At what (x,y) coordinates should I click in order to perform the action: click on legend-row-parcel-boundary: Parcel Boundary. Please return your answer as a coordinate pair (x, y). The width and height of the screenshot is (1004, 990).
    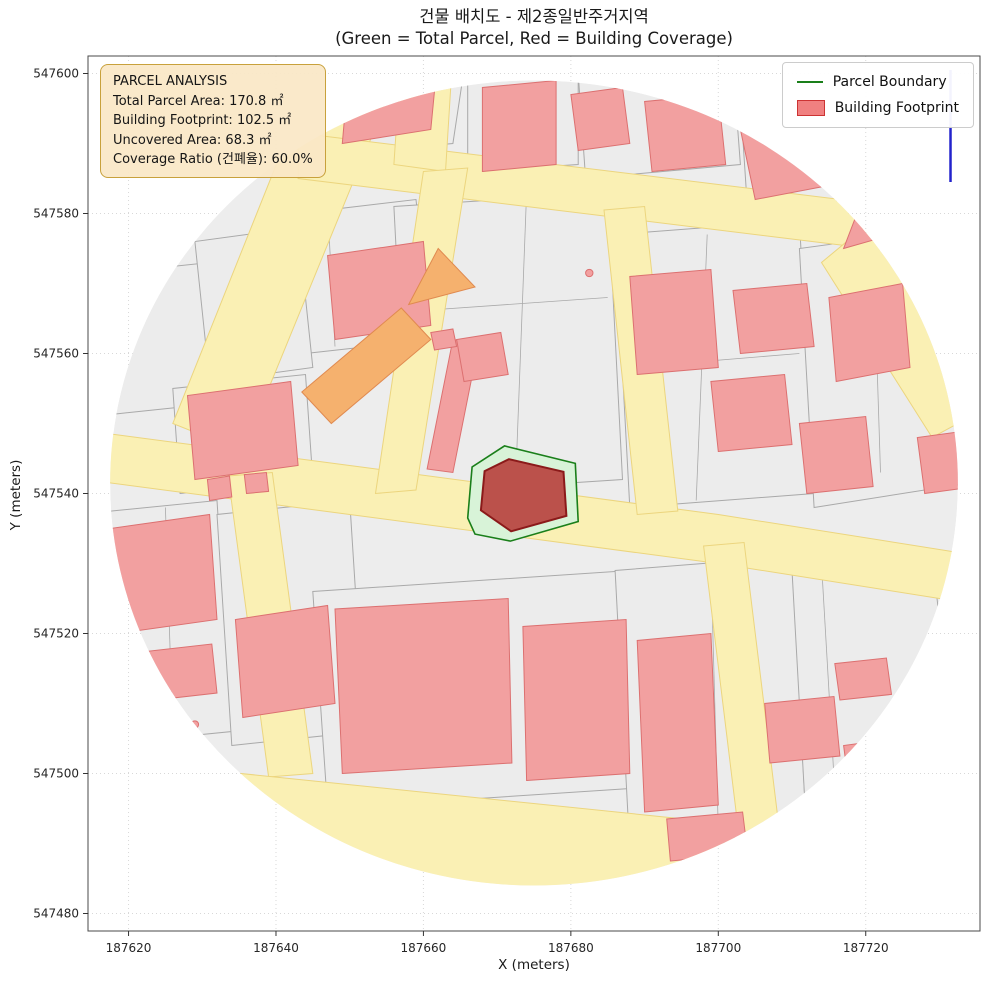
    Looking at the image, I should click on (877, 82).